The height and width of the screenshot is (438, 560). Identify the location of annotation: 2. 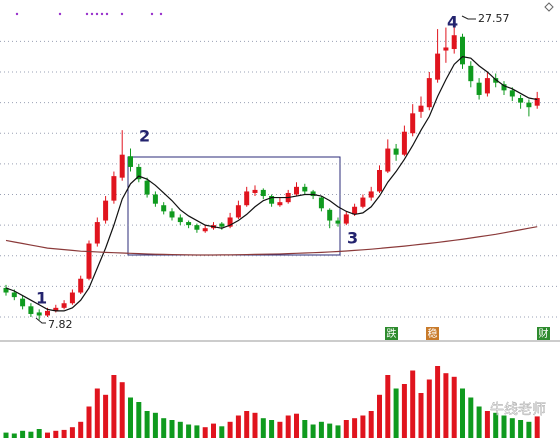
(144, 136).